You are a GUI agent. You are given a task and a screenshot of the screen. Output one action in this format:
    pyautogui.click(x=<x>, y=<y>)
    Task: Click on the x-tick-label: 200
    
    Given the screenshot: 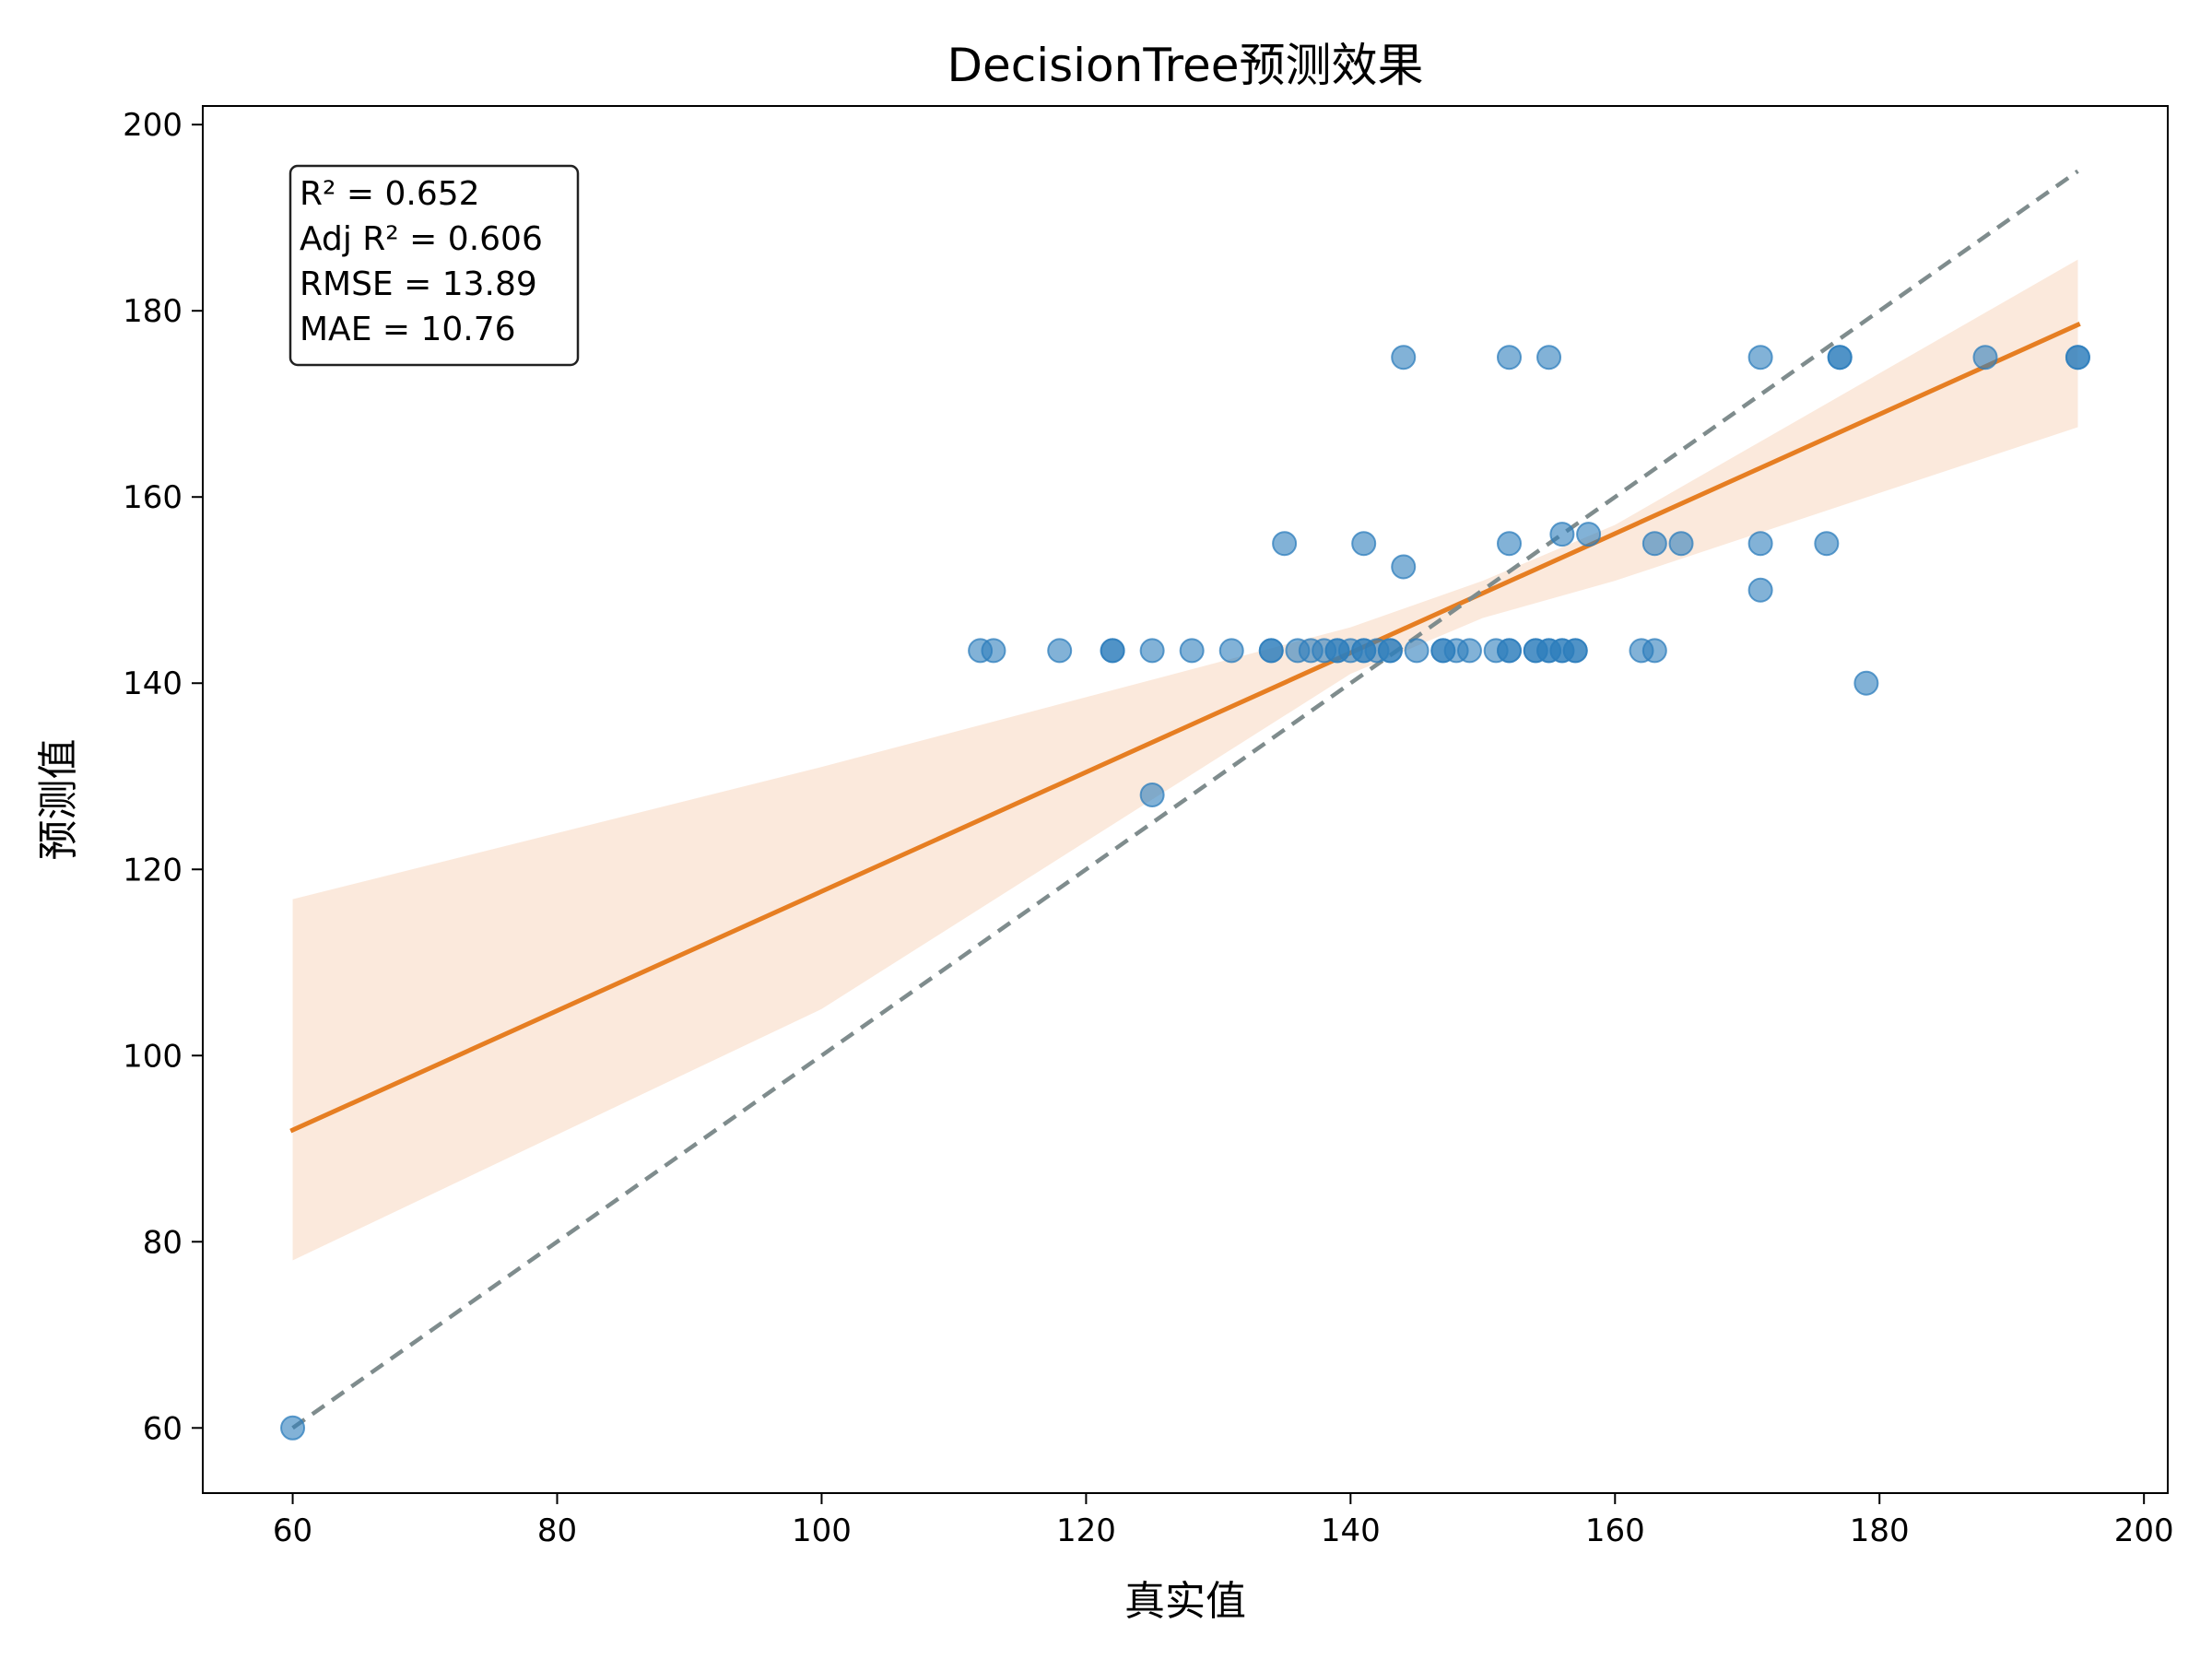 What is the action you would take?
    pyautogui.click(x=2144, y=1530)
    